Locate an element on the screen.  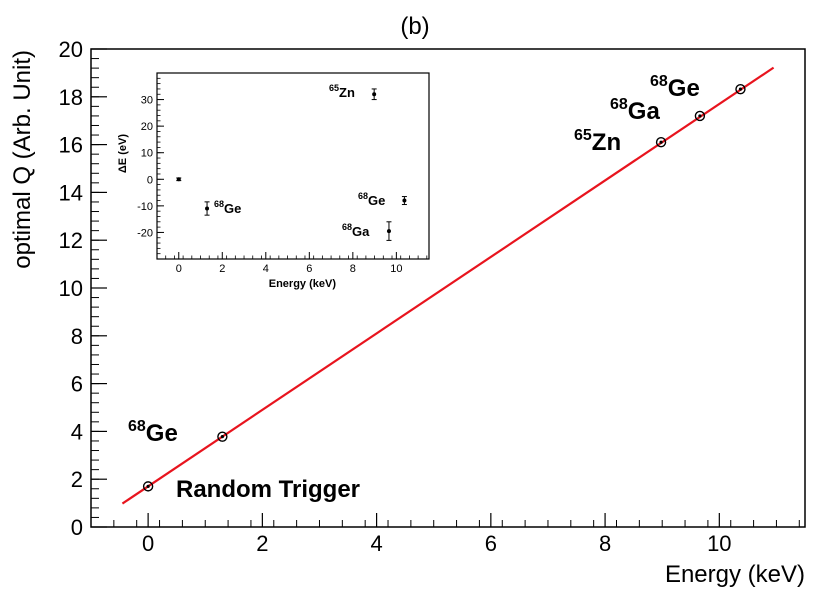
annotation-zn65: 65Zn is located at coordinates (597, 141).